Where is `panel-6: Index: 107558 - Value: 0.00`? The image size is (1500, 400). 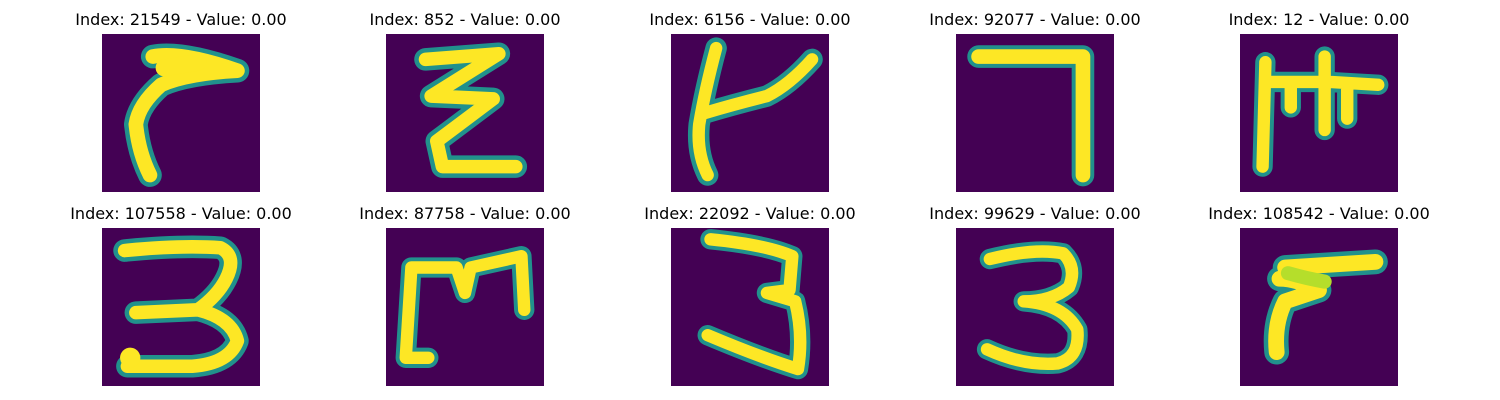 panel-6: Index: 107558 - Value: 0.00 is located at coordinates (181, 290).